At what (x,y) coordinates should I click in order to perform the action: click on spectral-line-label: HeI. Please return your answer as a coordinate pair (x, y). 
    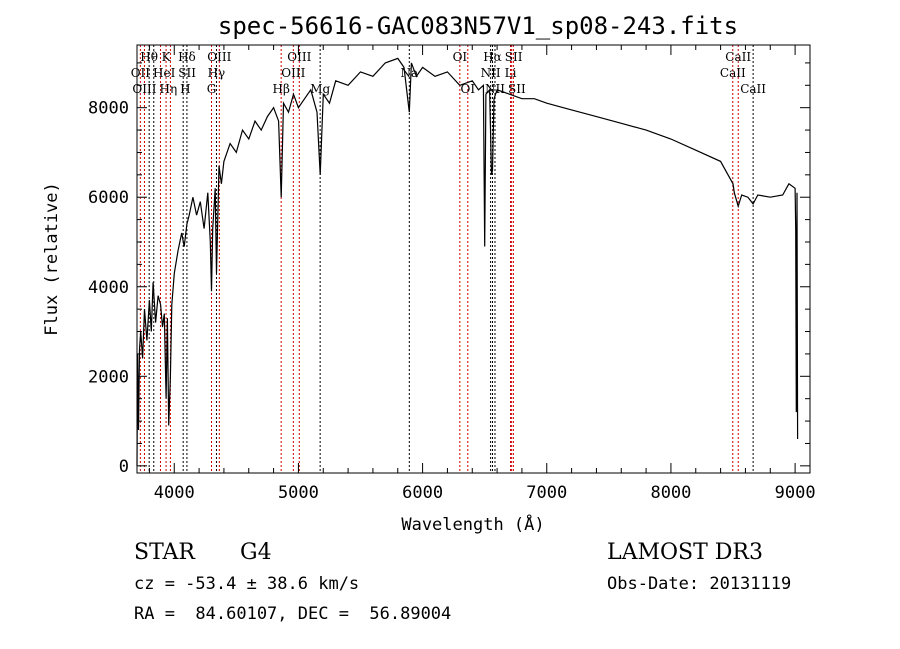
    Looking at the image, I should click on (164, 73).